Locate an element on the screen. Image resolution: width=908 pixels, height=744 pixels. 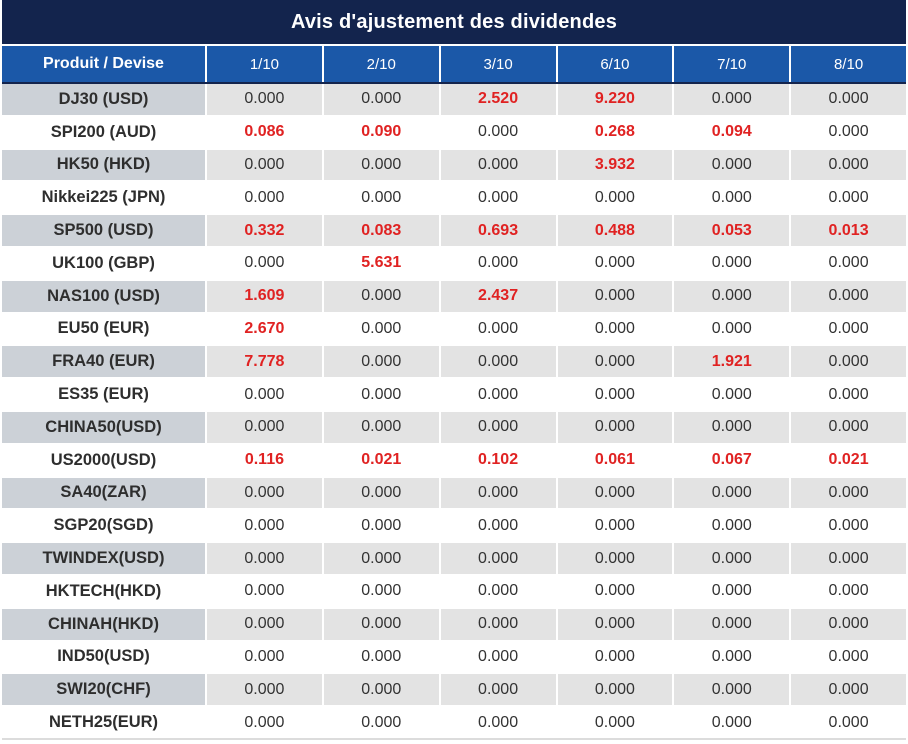
value-cell: 2.670 is located at coordinates (264, 329).